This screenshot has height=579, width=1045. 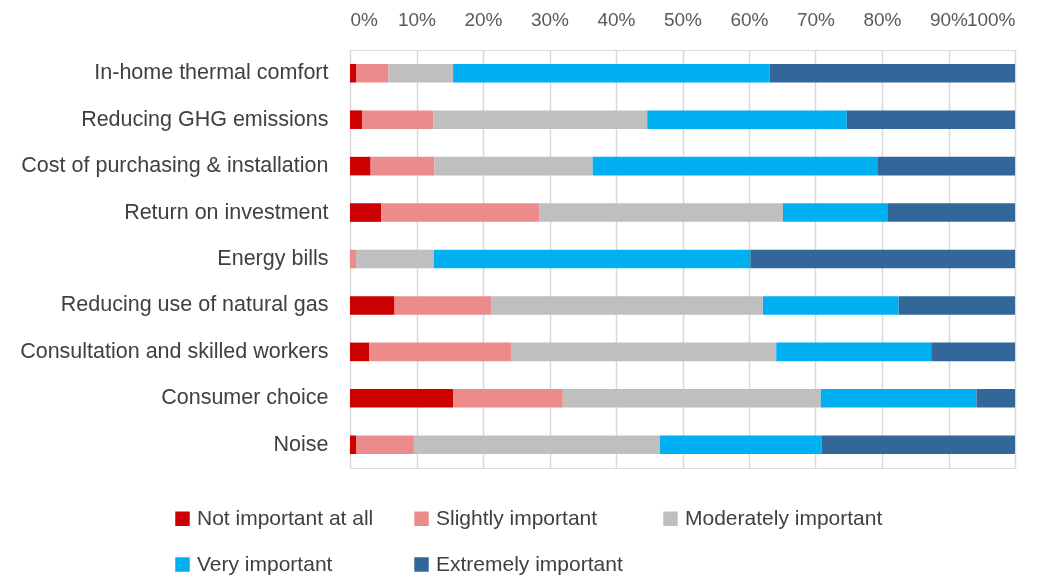 I want to click on x-tick-label: 10%, so click(x=417, y=19).